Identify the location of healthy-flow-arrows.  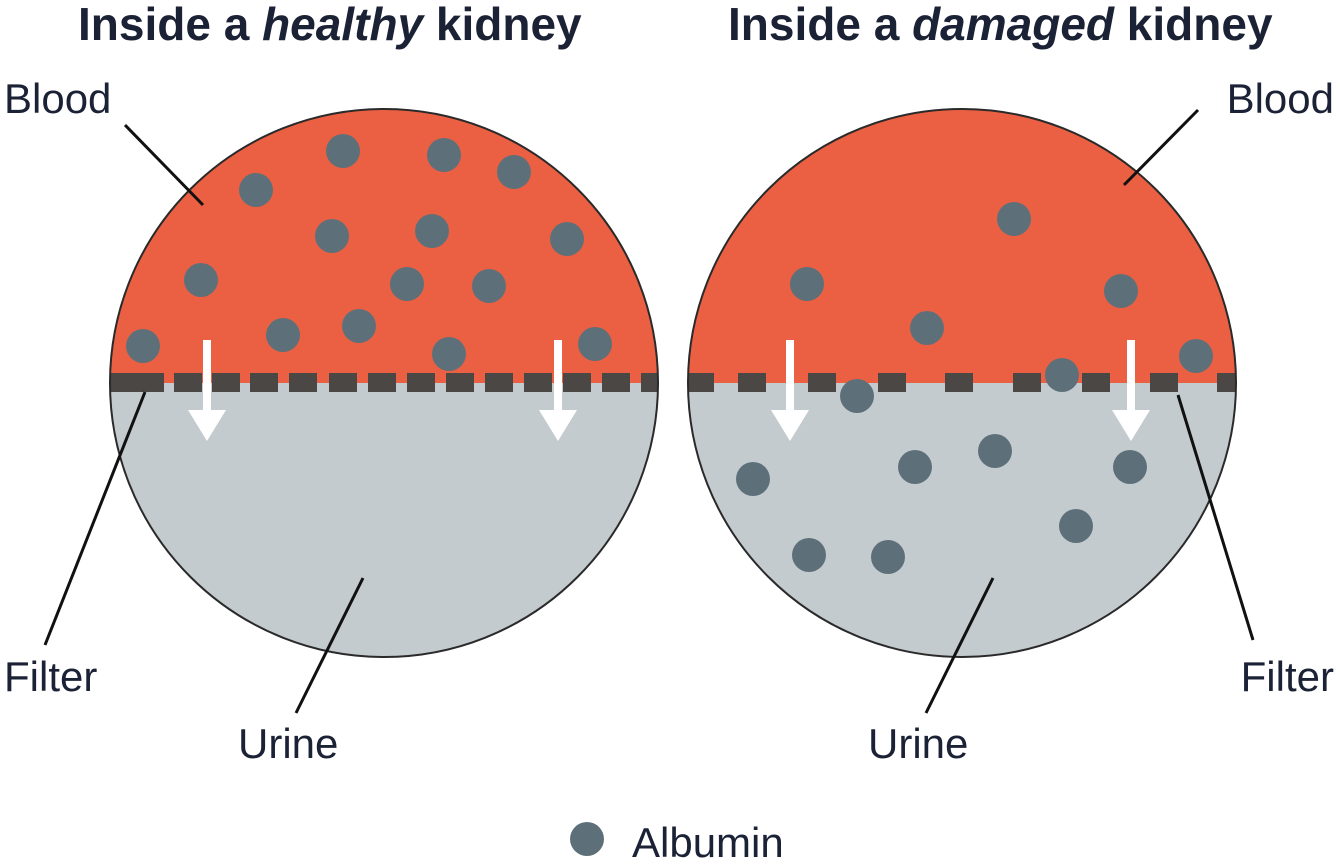
(382, 390).